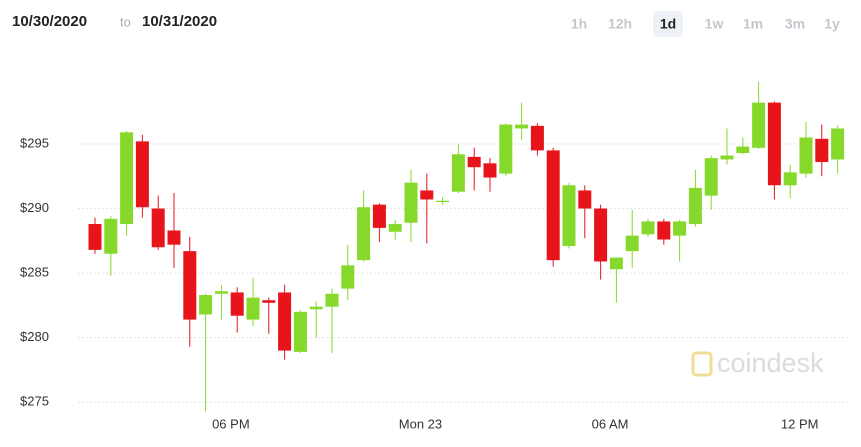 The width and height of the screenshot is (861, 447). Describe the element at coordinates (579, 24) in the screenshot. I see `timeframe-button: 1h` at that location.